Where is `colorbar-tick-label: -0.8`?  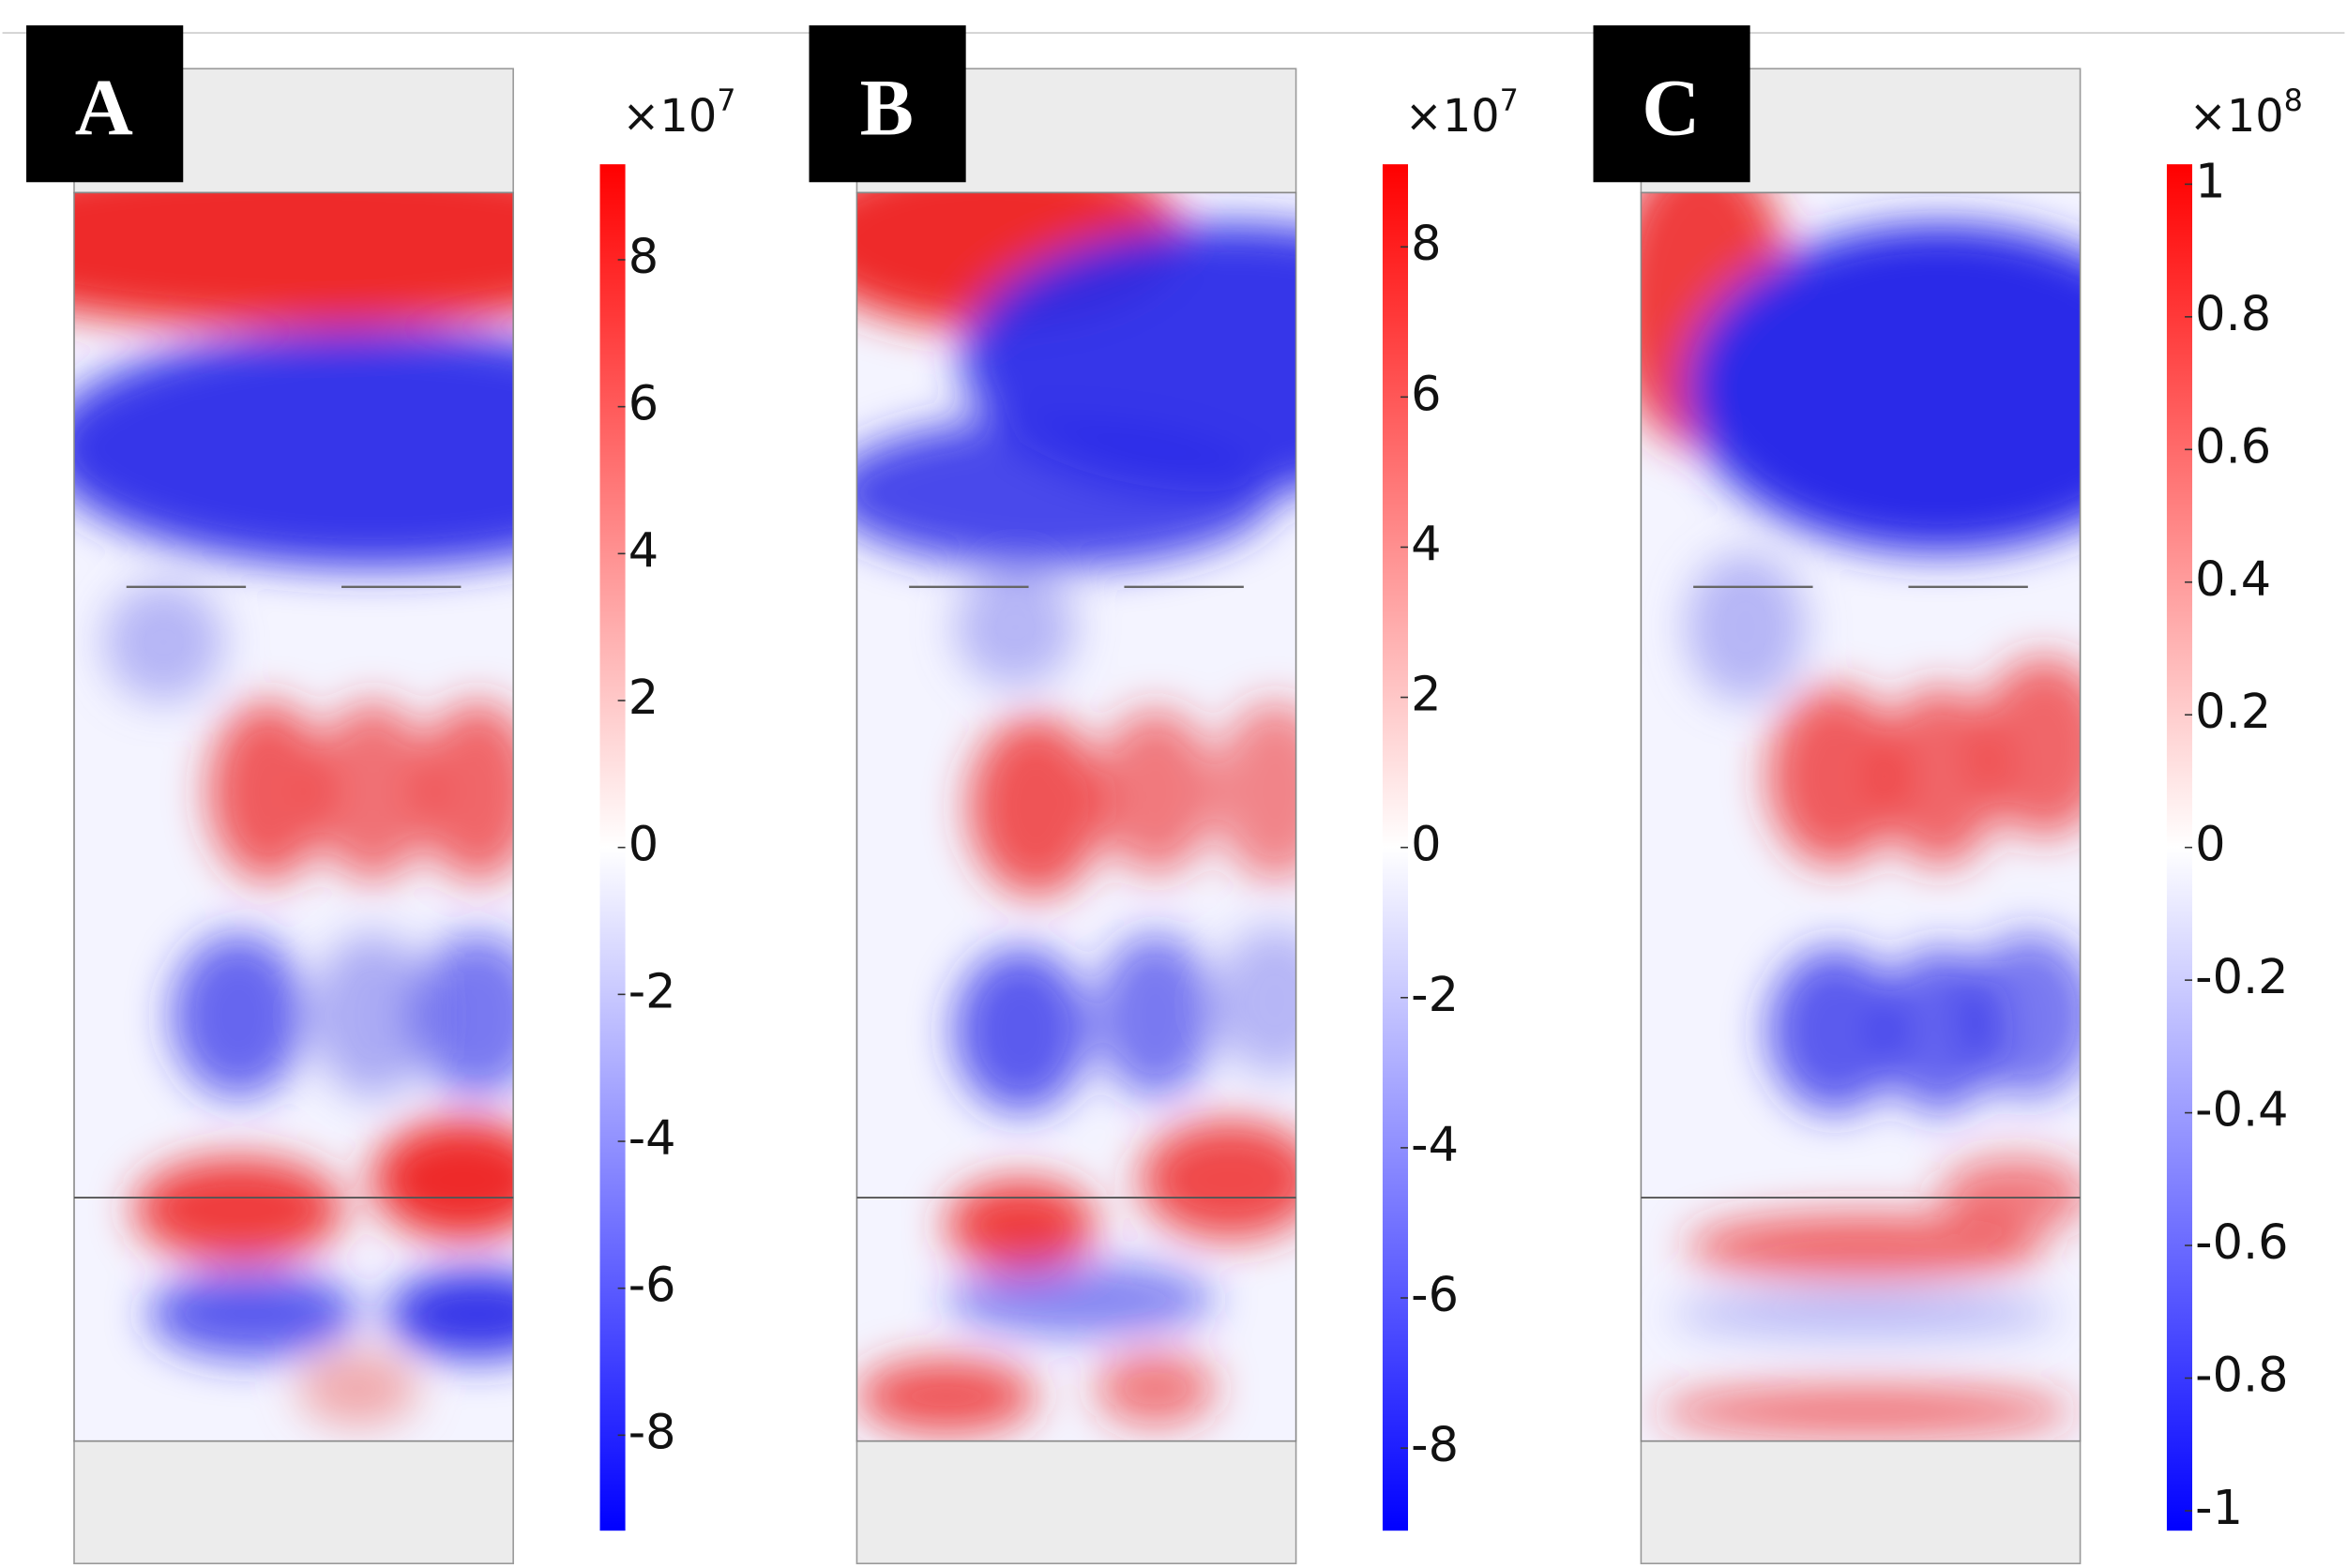 colorbar-tick-label: -0.8 is located at coordinates (2241, 1376).